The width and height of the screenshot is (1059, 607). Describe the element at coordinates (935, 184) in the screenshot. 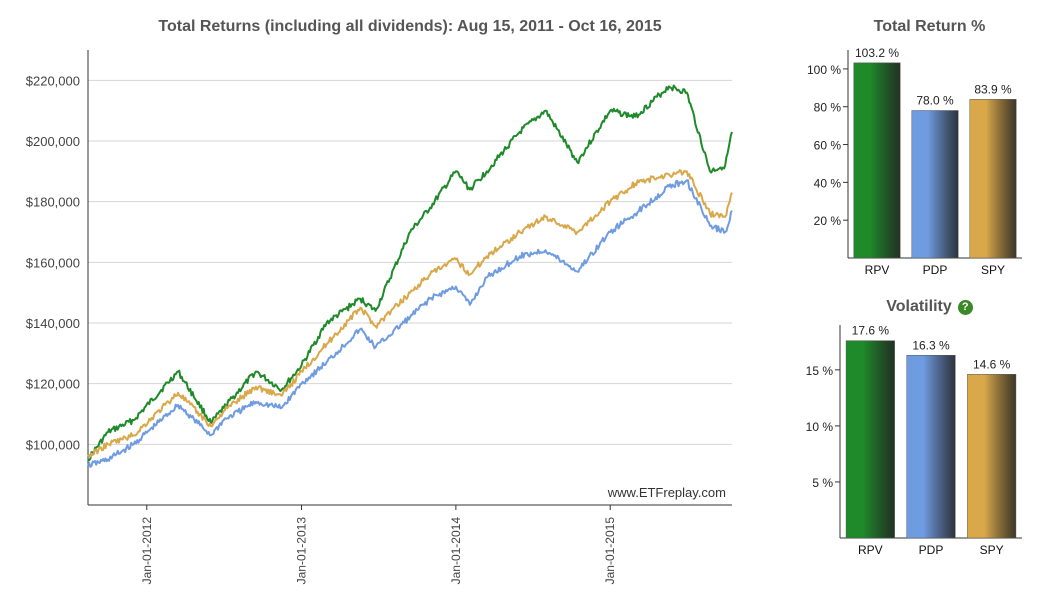

I see `ret-bar-pdp` at that location.